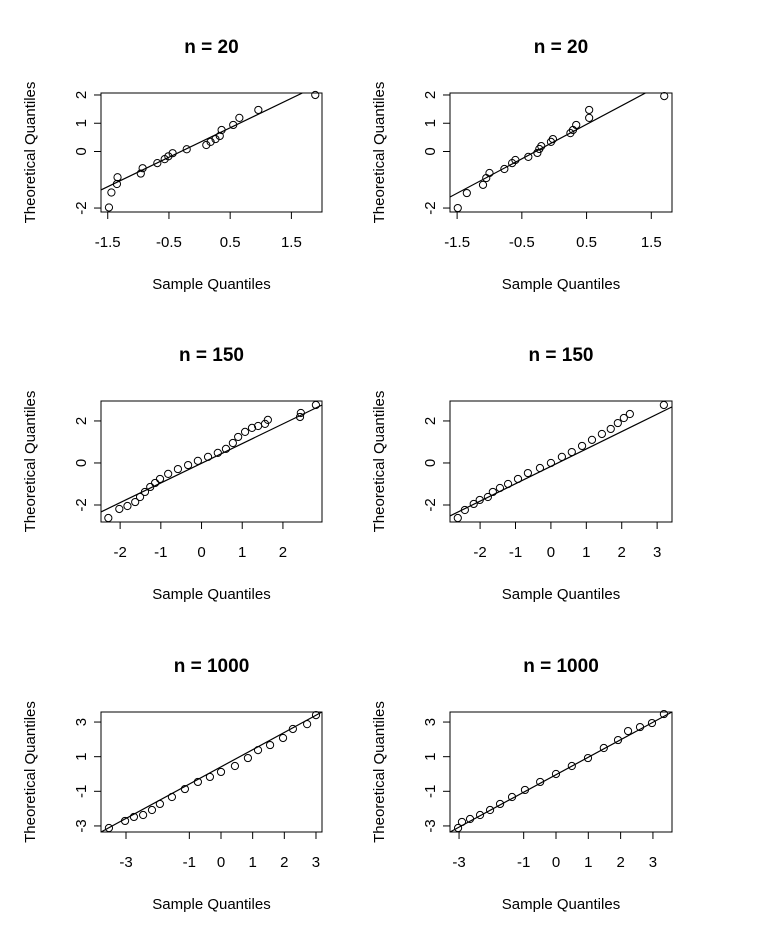  What do you see at coordinates (561, 666) in the screenshot?
I see `panel-title: n = 1000` at bounding box center [561, 666].